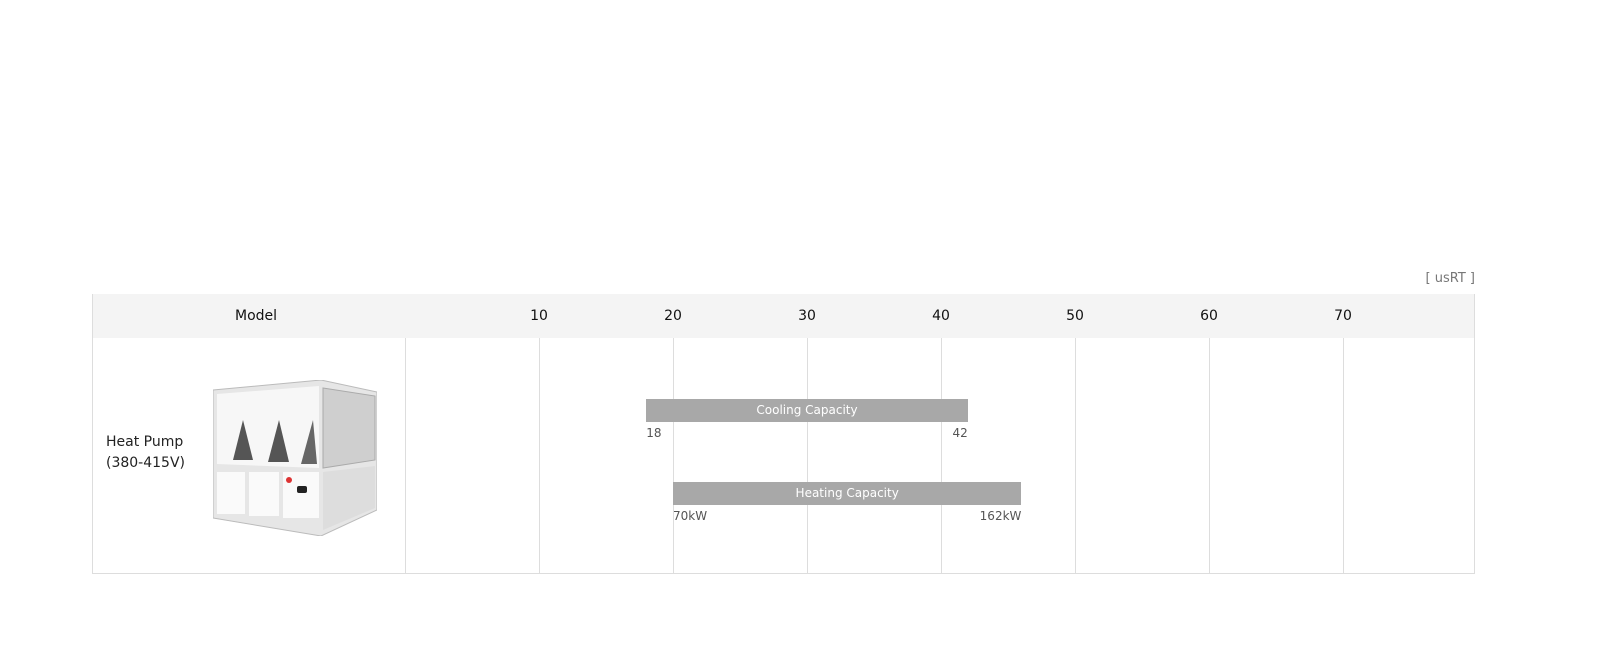 The width and height of the screenshot is (1600, 664). What do you see at coordinates (783, 316) in the screenshot?
I see `table-header: Model 10 20 30 40 50 60 70` at bounding box center [783, 316].